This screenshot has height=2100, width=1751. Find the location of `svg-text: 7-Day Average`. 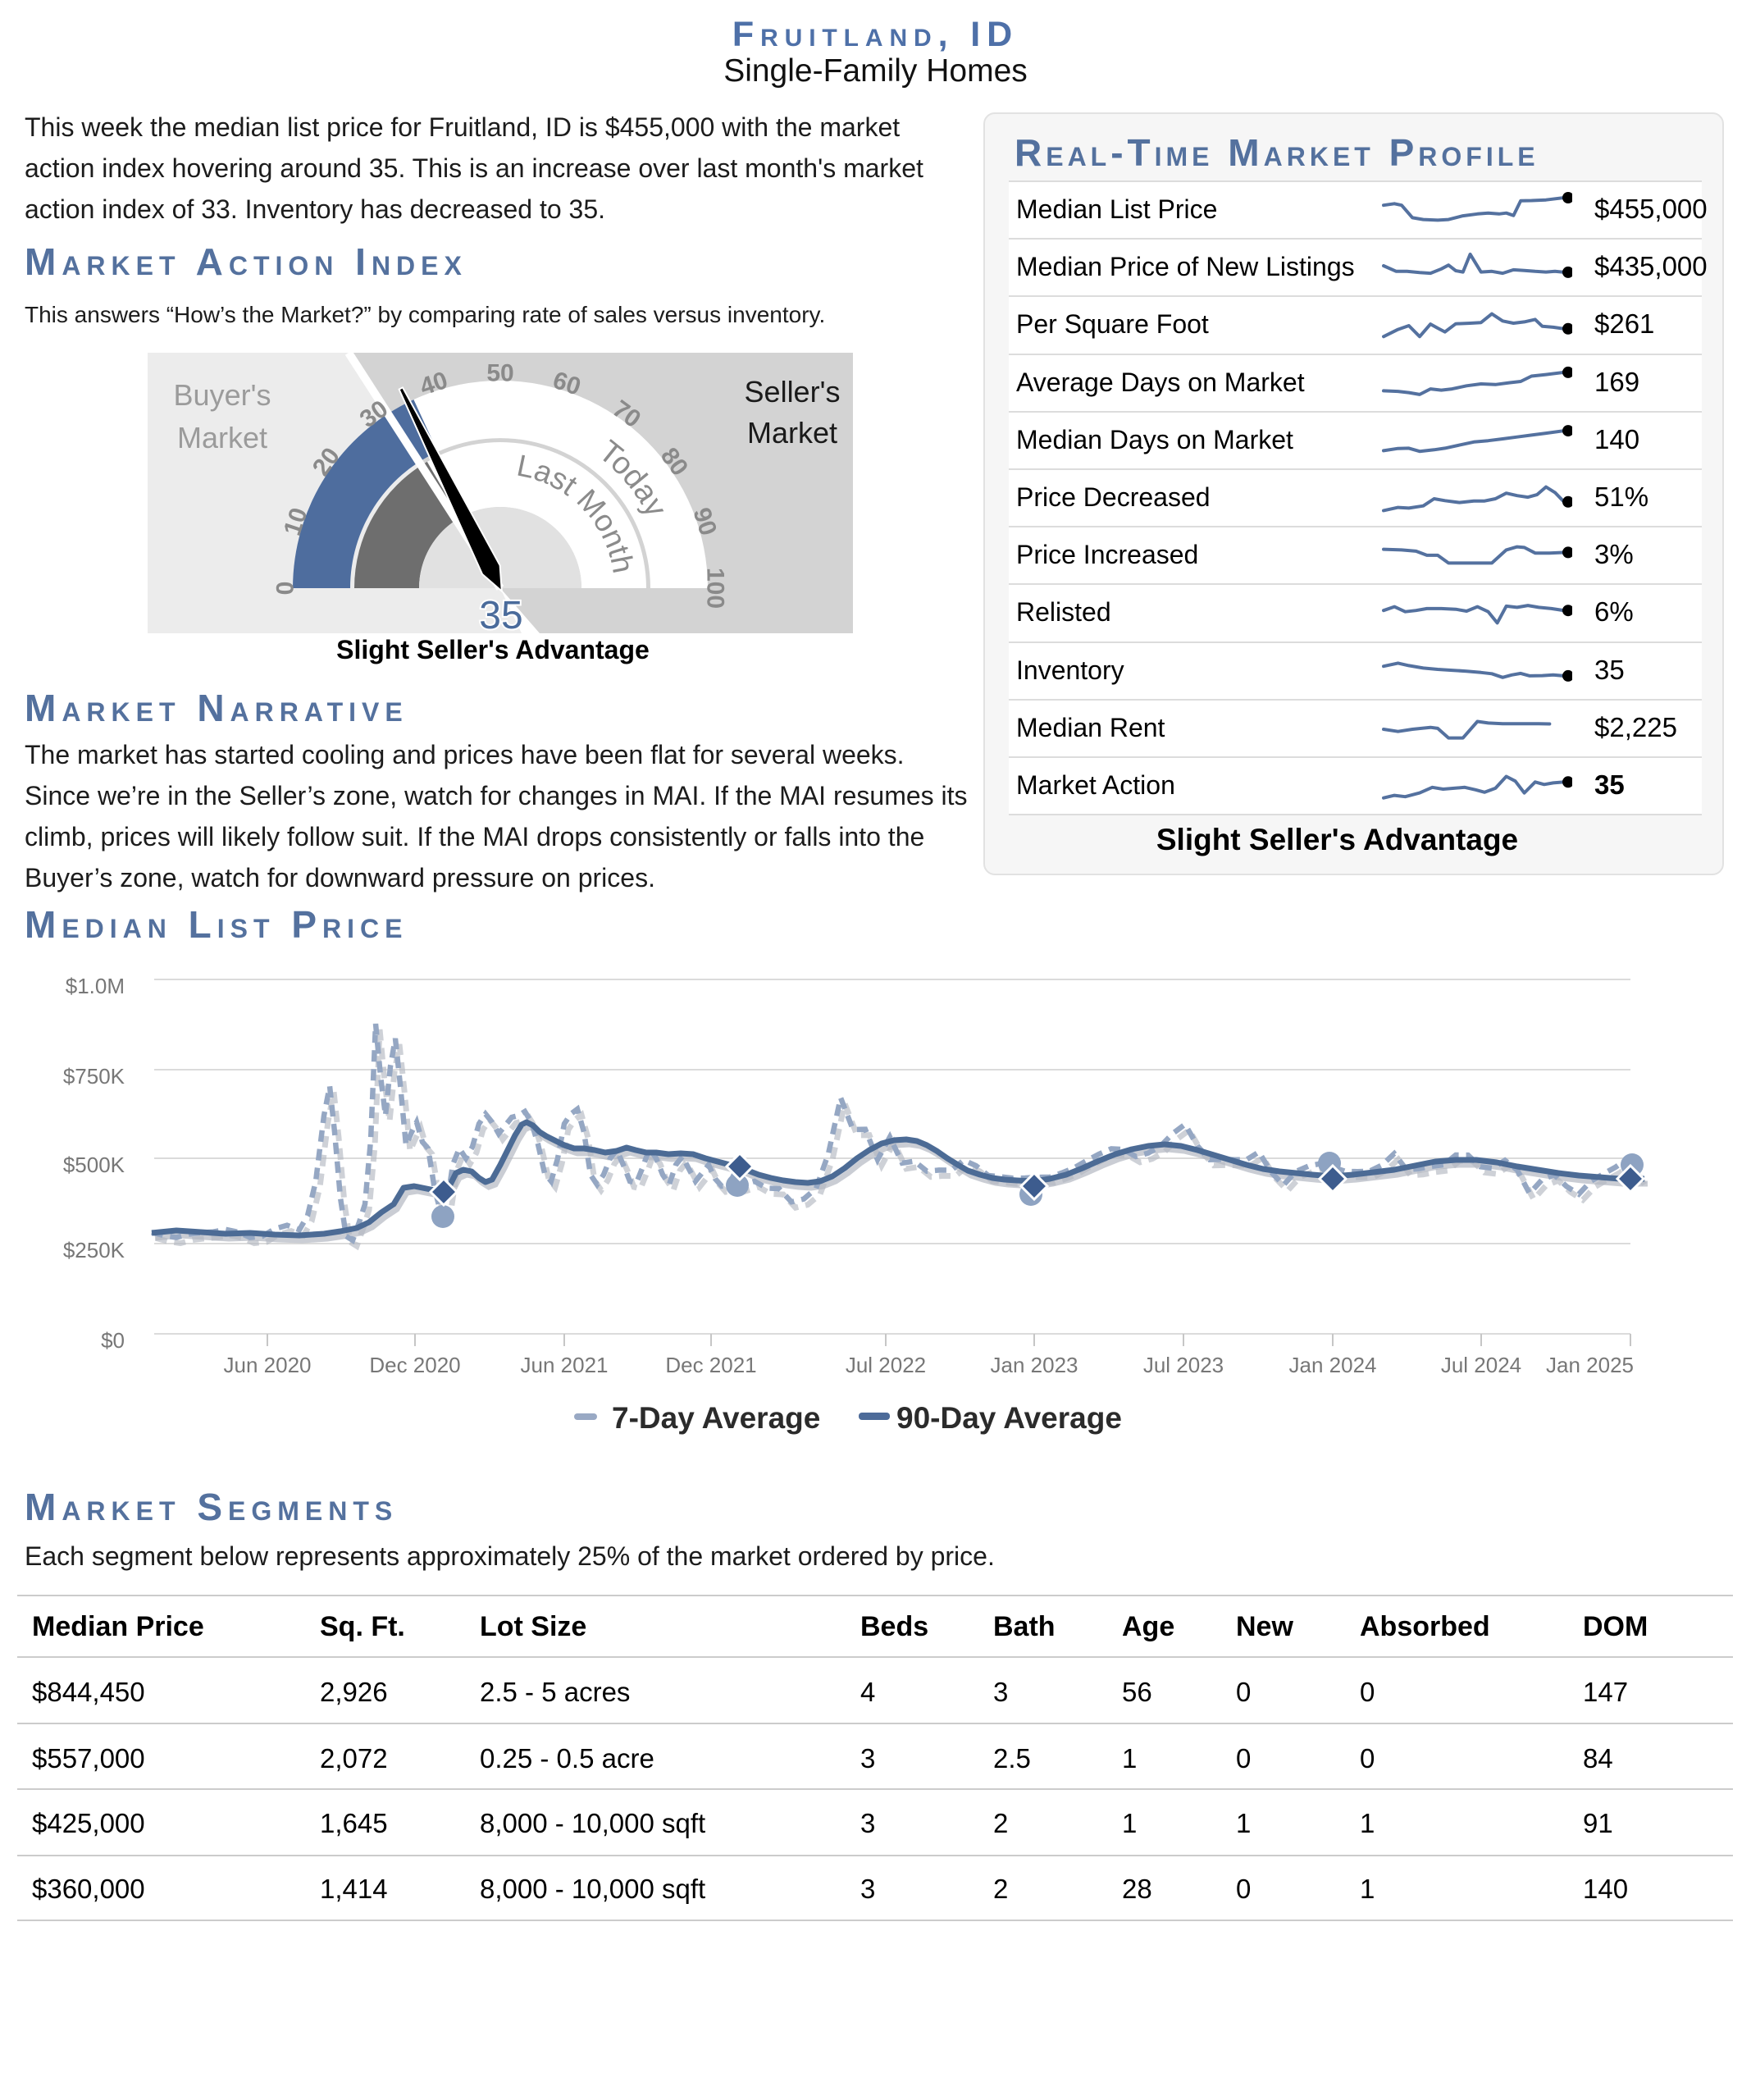

svg-text: 7-Day Average is located at coordinates (716, 1418).